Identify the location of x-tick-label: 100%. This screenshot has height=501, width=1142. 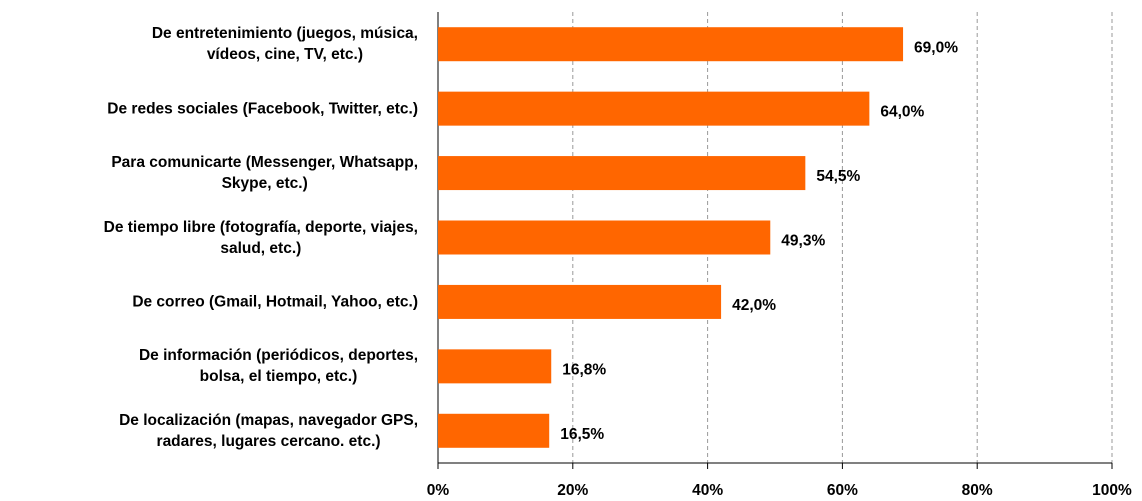
(1112, 490).